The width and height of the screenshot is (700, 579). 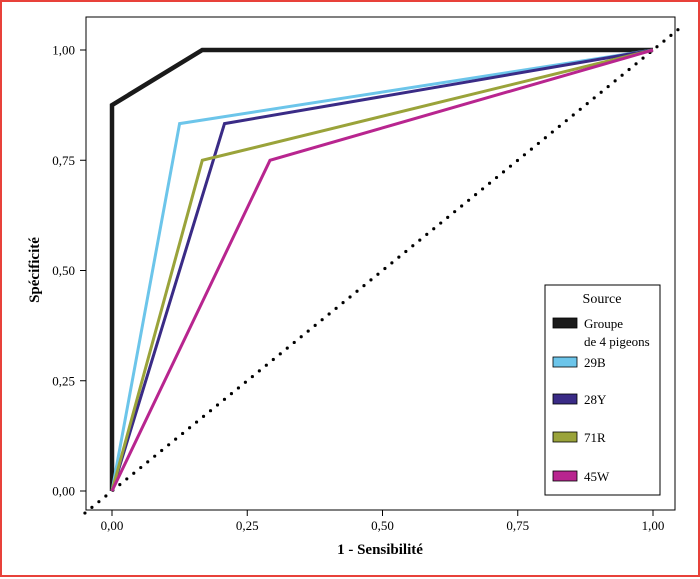 What do you see at coordinates (565, 399) in the screenshot?
I see `legend-swatch-28y` at bounding box center [565, 399].